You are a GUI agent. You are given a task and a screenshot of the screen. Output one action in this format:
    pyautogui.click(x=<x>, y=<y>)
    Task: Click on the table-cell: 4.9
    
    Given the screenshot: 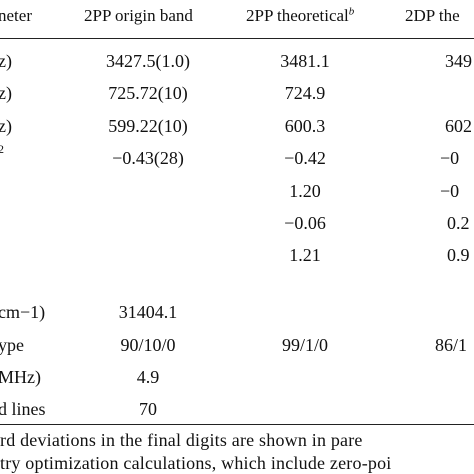 What is the action you would take?
    pyautogui.click(x=148, y=377)
    